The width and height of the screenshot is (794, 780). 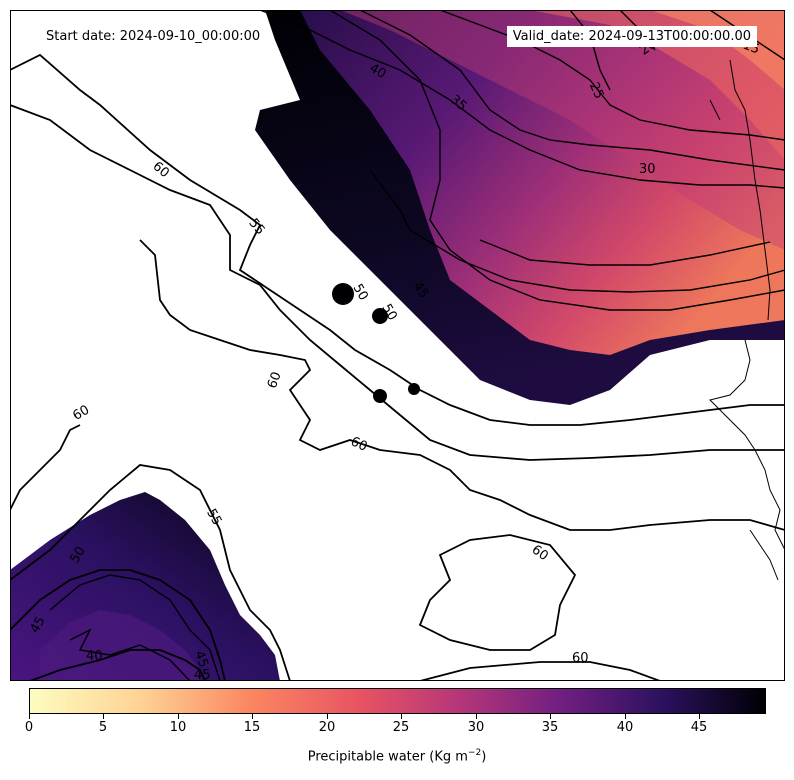 What do you see at coordinates (37, 625) in the screenshot?
I see `contour-label-45-b: 45` at bounding box center [37, 625].